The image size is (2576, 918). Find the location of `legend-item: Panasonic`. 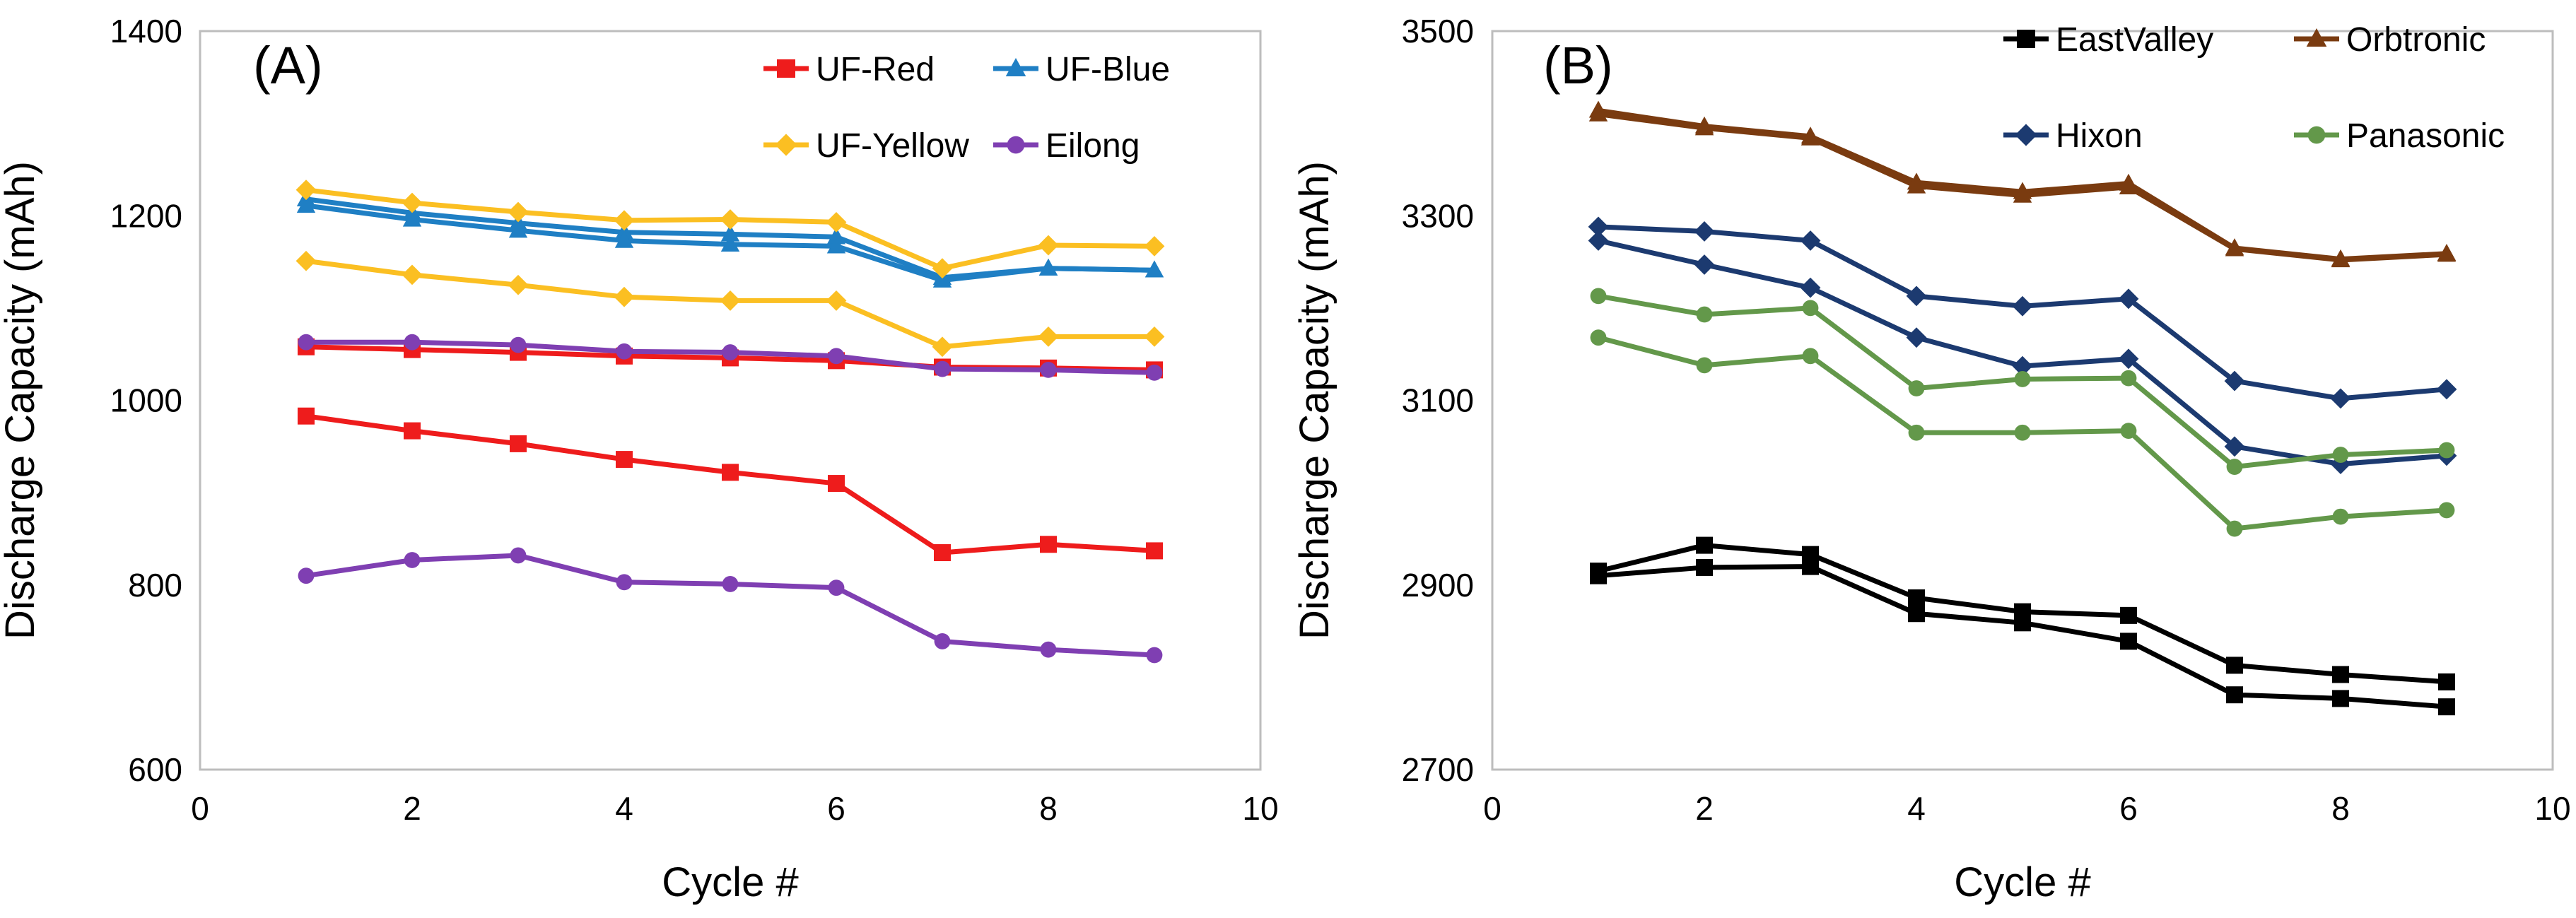

legend-item: Panasonic is located at coordinates (2399, 136).